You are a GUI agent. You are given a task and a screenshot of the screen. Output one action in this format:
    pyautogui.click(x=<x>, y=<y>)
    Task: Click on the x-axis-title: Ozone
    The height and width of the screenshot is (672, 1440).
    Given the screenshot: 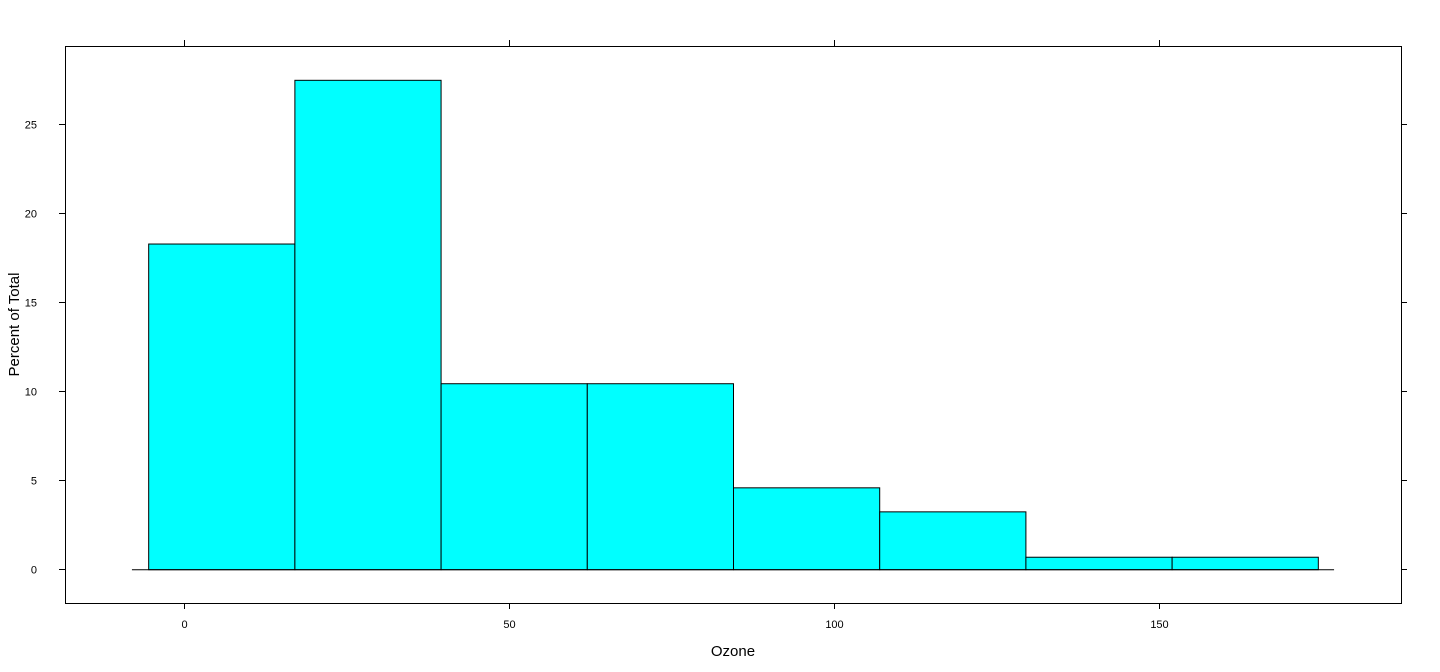 What is the action you would take?
    pyautogui.click(x=733, y=651)
    